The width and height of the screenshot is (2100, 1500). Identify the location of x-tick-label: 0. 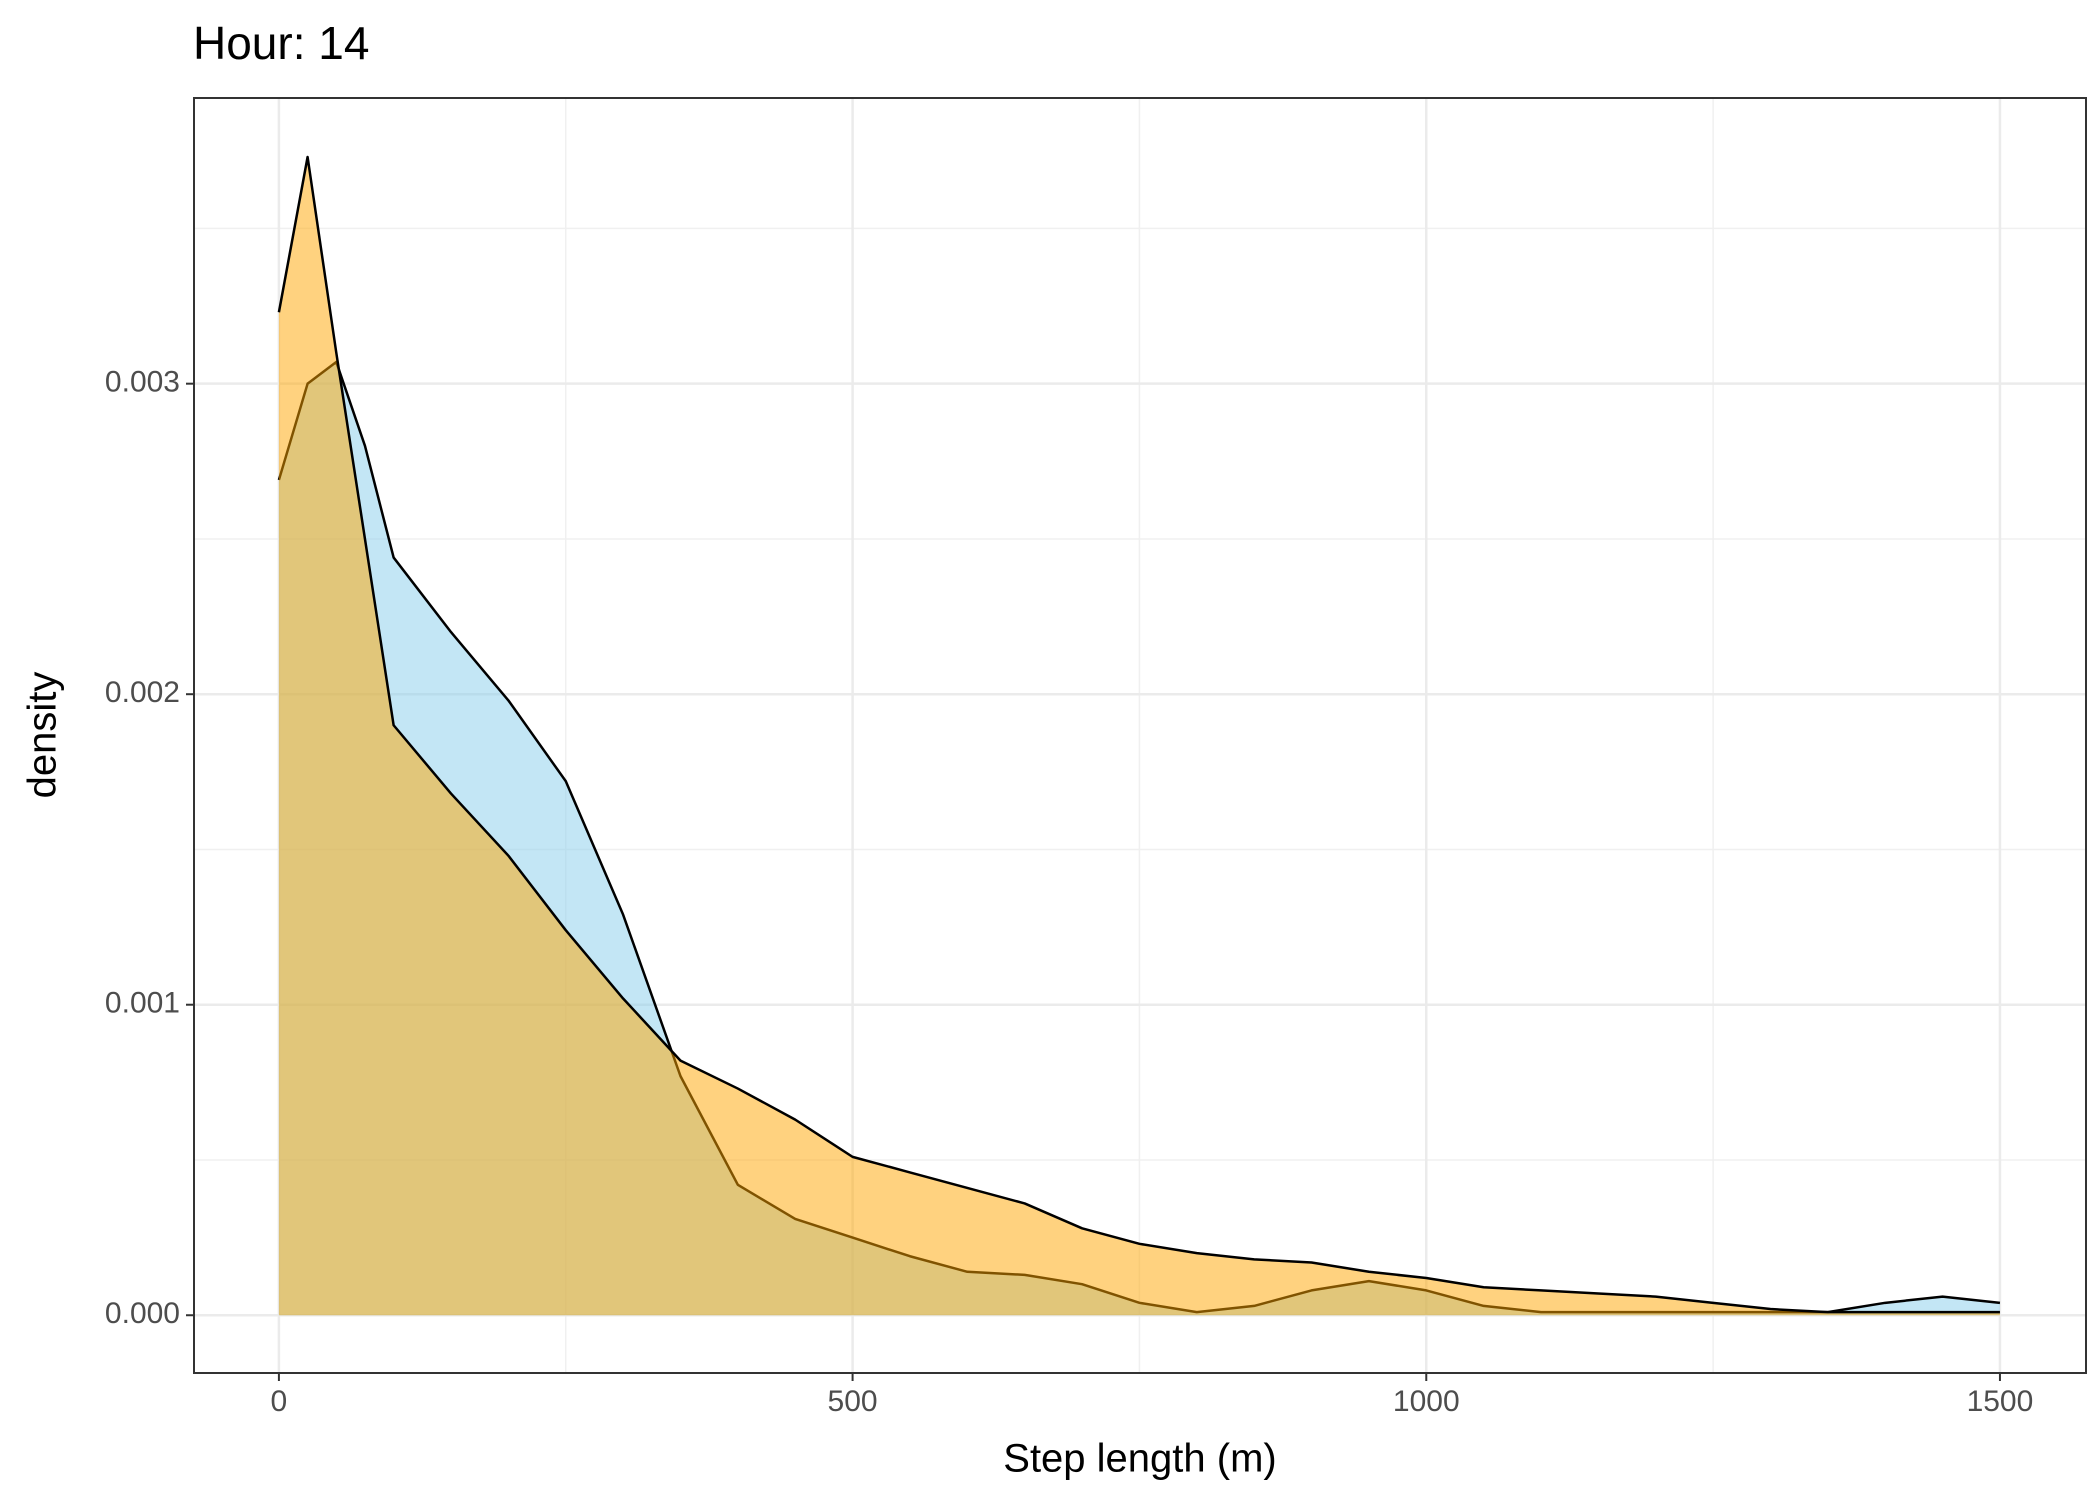
(279, 1401).